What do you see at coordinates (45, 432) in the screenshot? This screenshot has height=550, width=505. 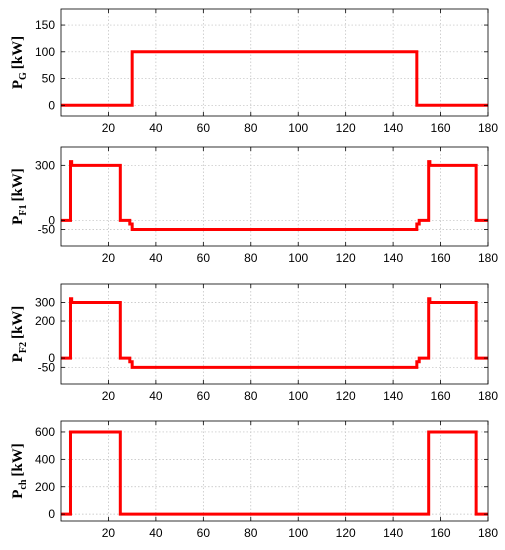 I see `y-tick-label: 600` at bounding box center [45, 432].